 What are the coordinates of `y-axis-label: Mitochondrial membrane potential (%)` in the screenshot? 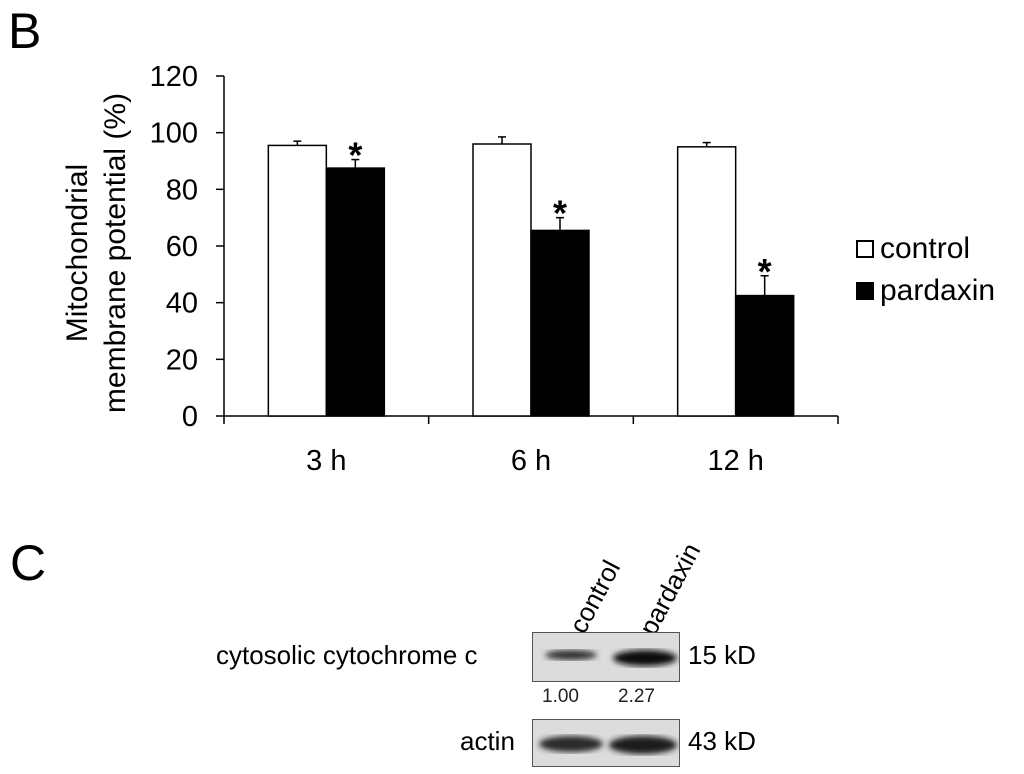 It's located at (97, 253).